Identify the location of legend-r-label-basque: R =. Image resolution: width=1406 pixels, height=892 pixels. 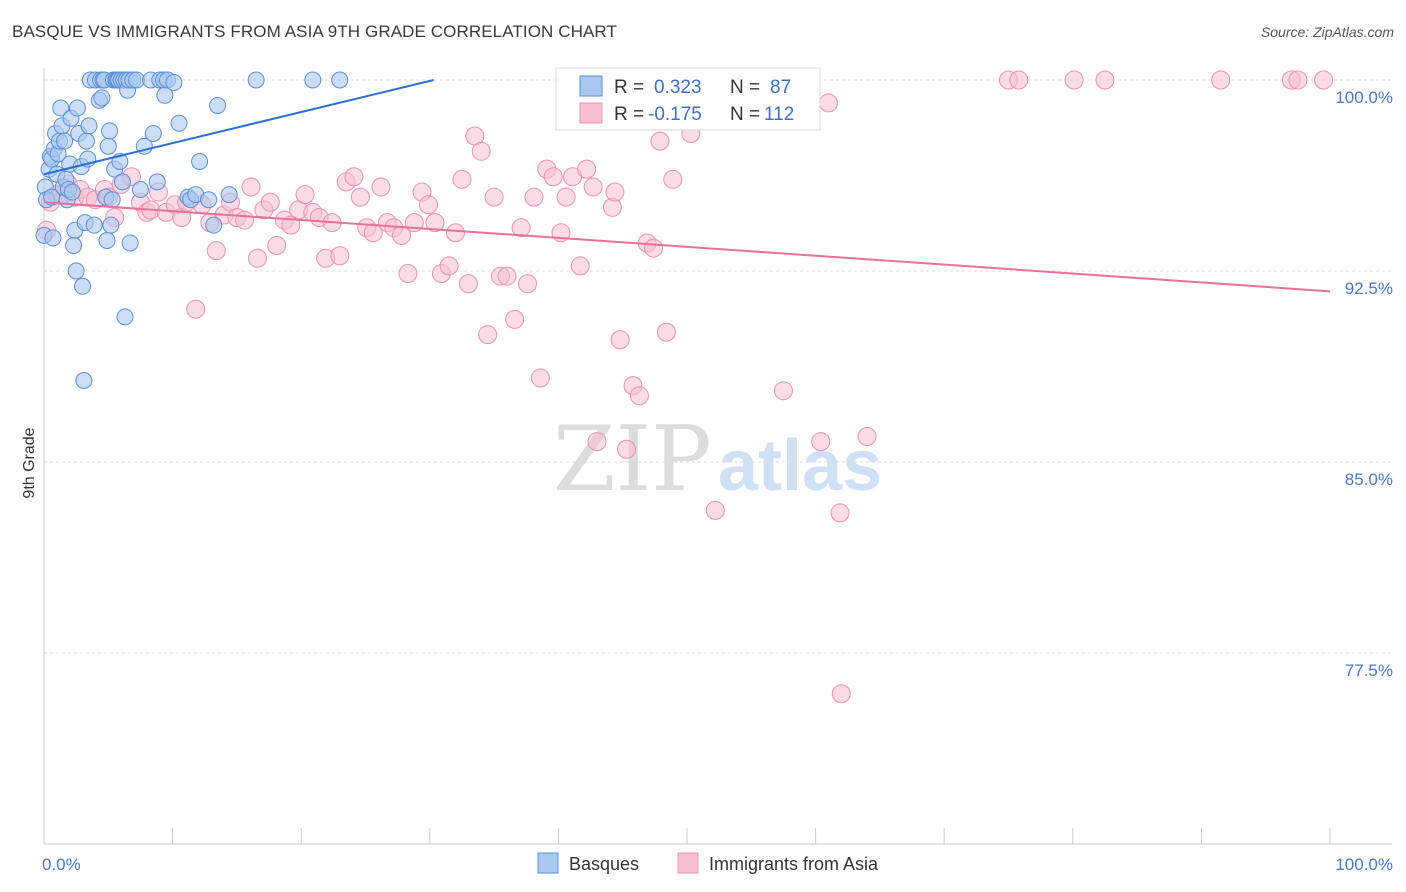
(629, 87).